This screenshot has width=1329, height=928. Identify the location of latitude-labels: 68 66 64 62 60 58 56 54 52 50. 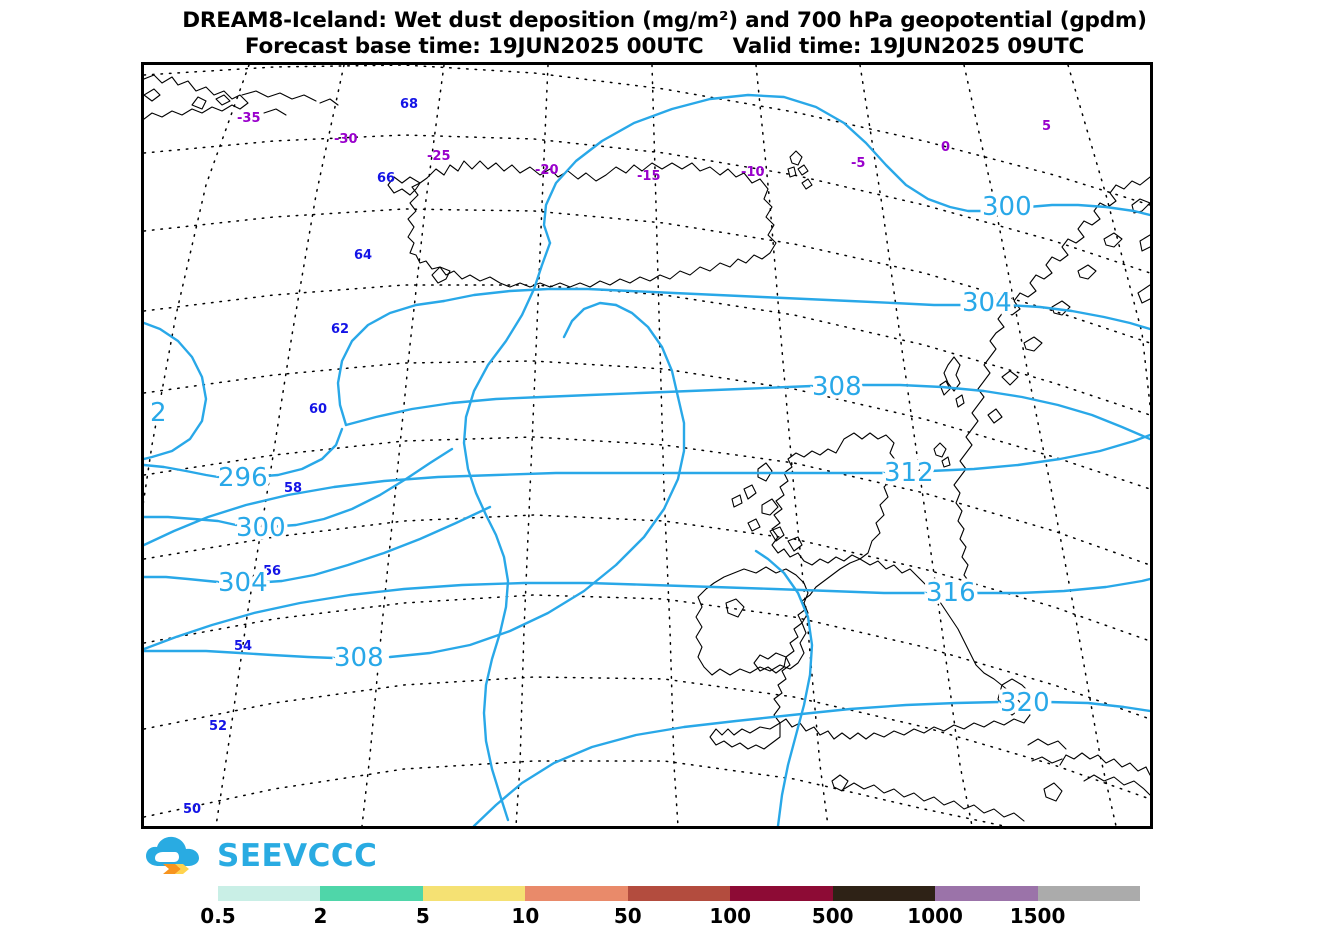
(300, 457).